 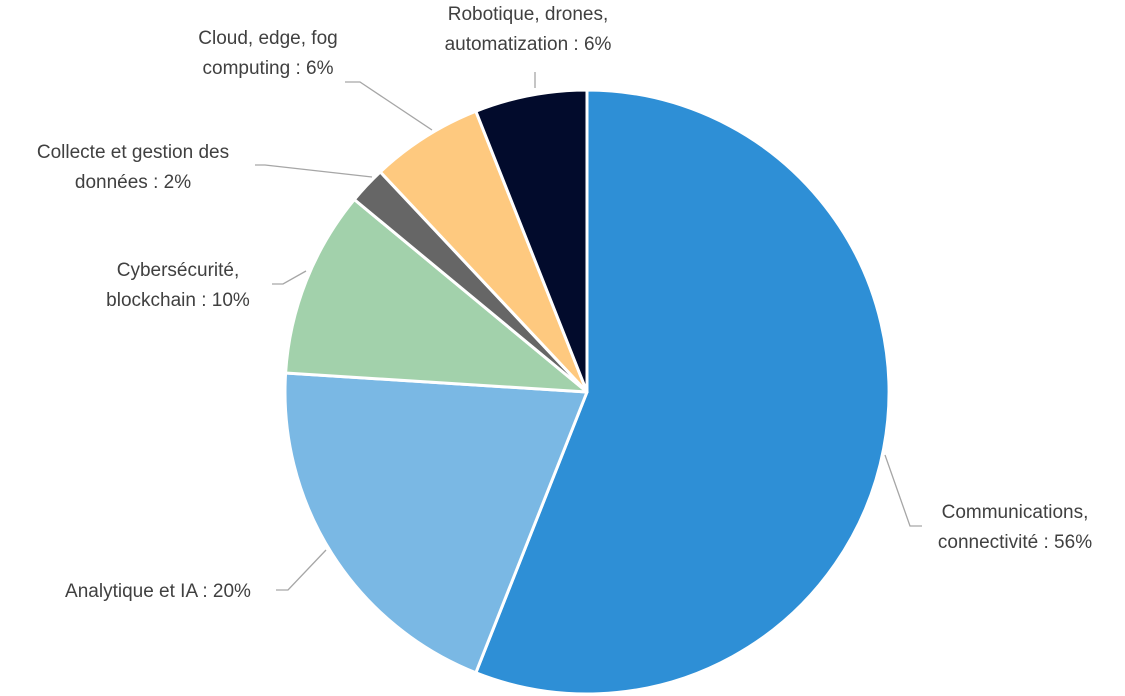 I want to click on slice-label-line: Collecte et gestion des, so click(x=133, y=152).